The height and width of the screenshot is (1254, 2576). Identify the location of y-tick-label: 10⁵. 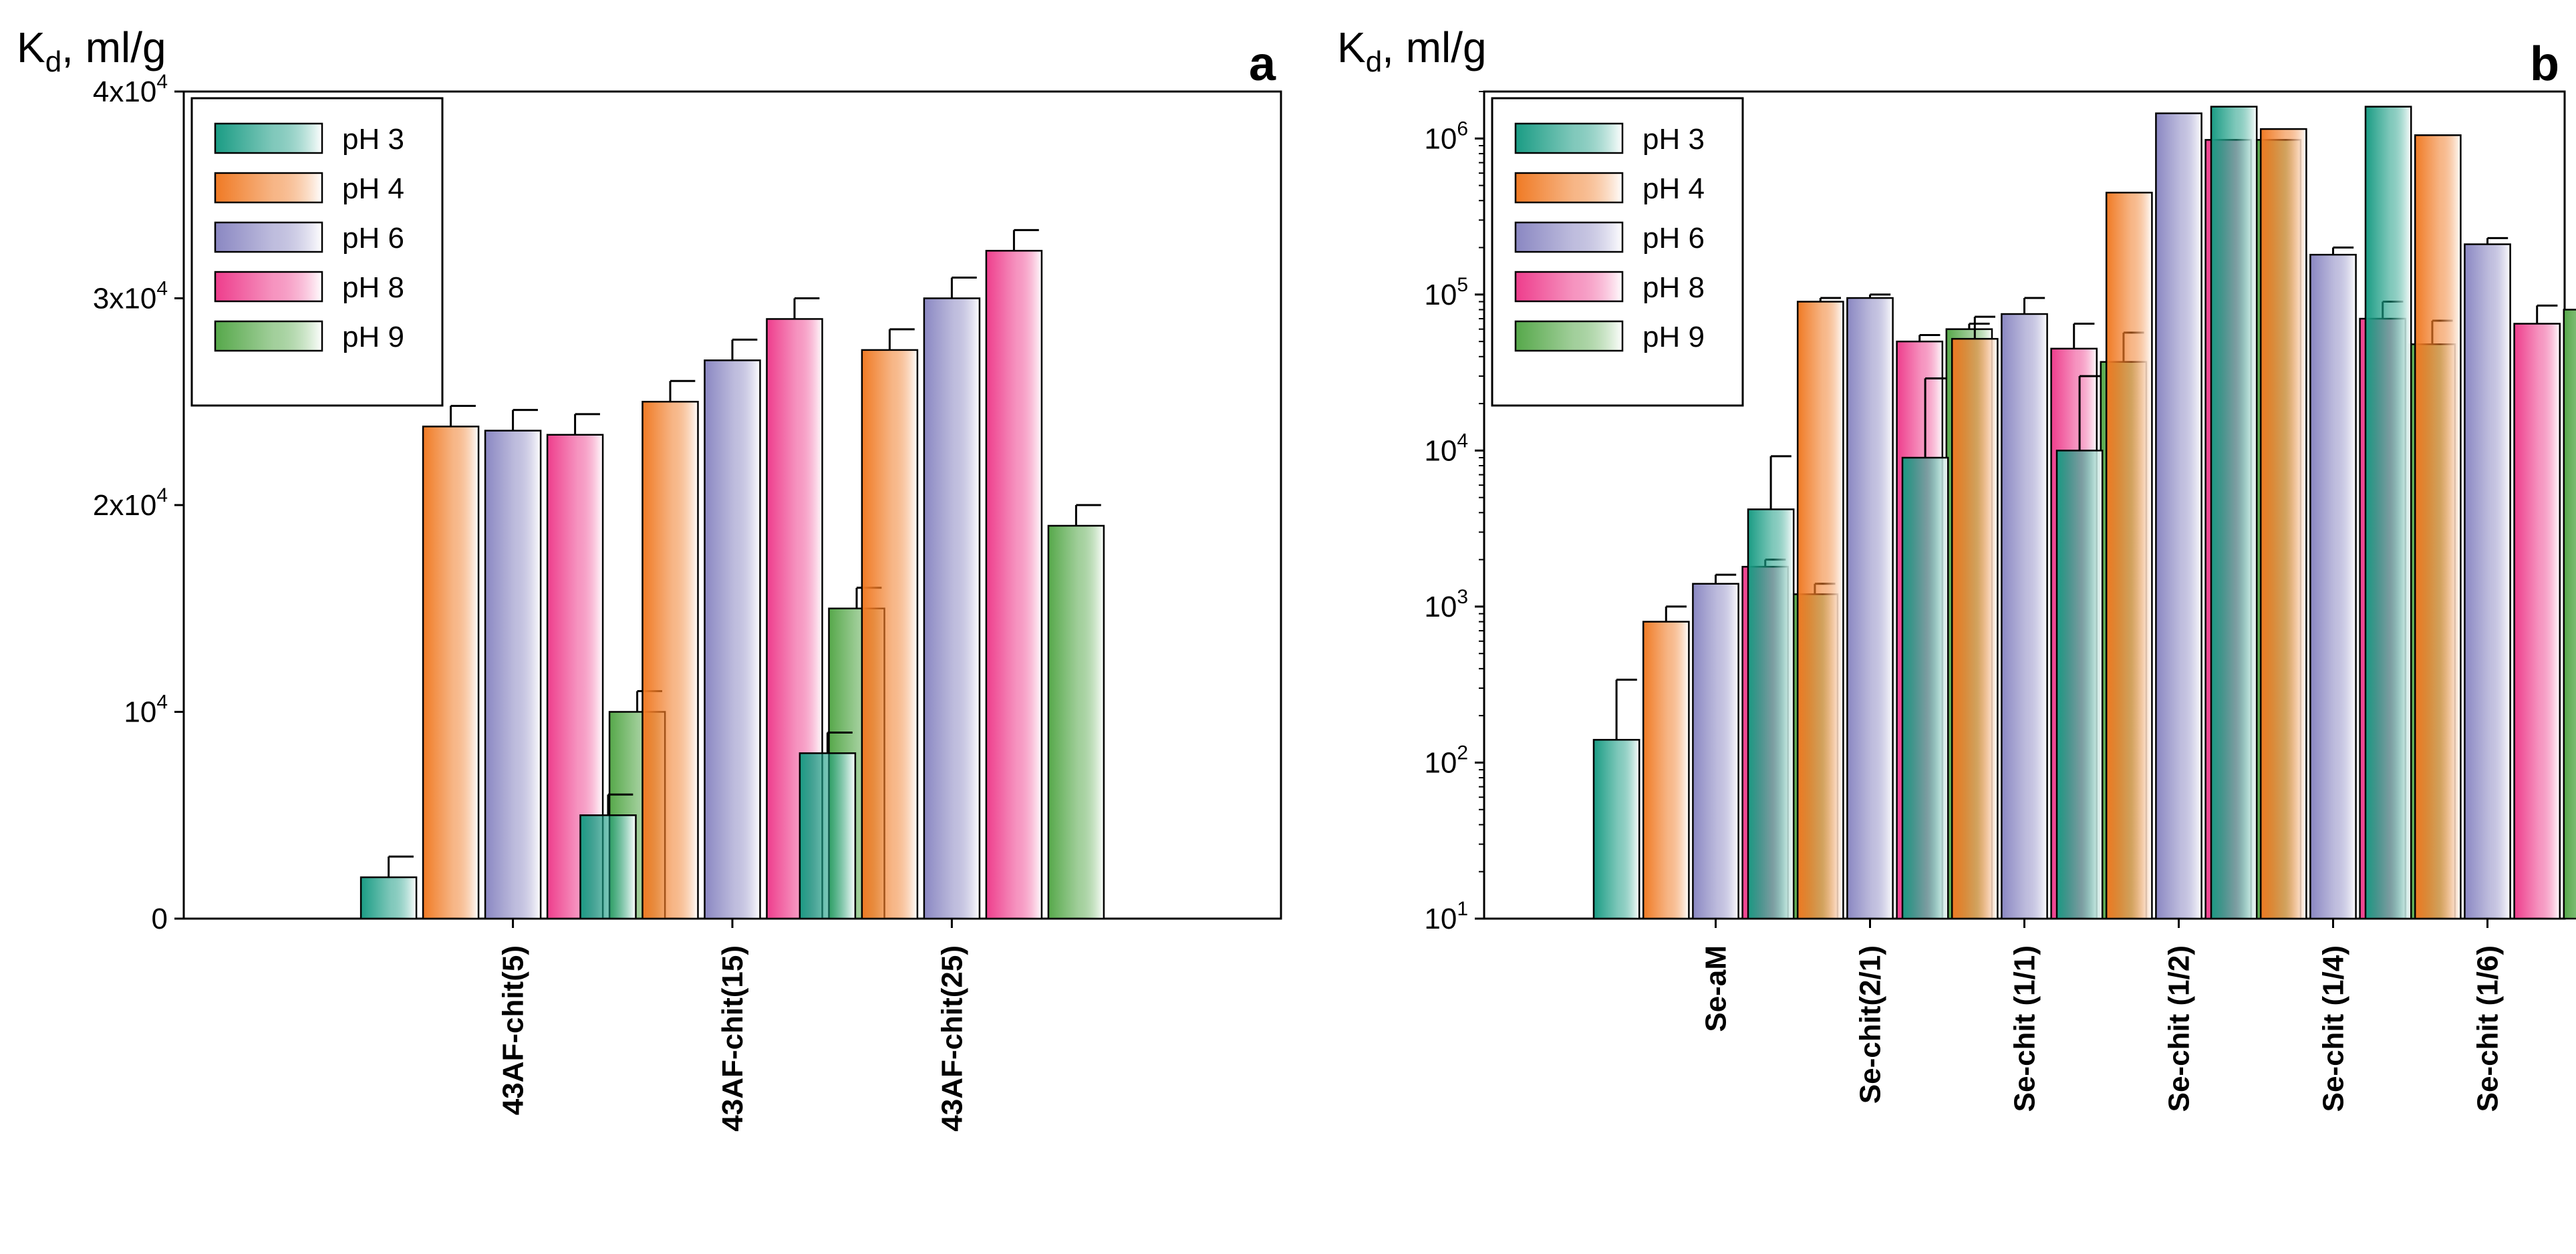
(1446, 292).